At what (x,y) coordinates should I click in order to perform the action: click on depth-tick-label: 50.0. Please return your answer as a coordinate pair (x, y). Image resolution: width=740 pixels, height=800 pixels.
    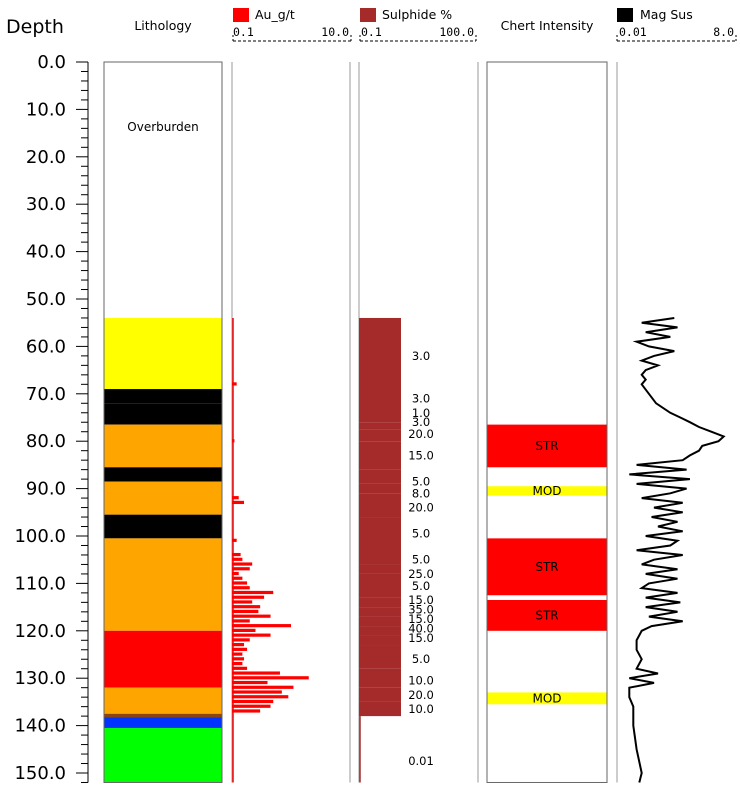
    Looking at the image, I should click on (46, 299).